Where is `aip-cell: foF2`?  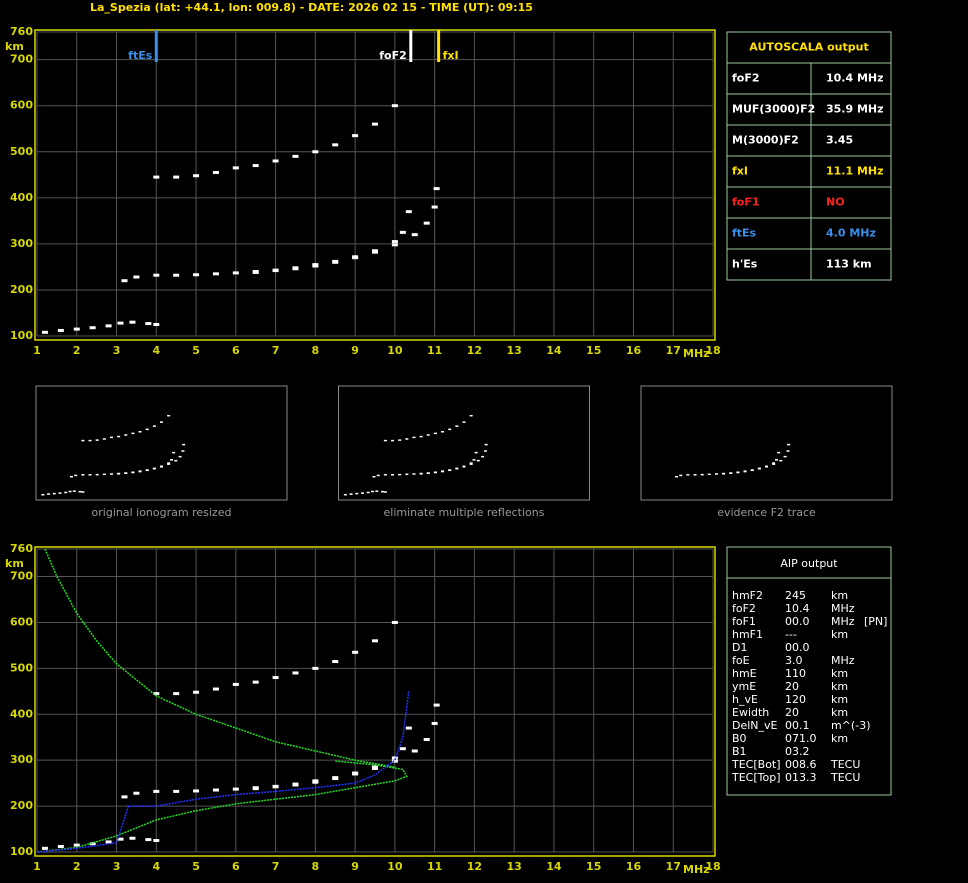
aip-cell: foF2 is located at coordinates (744, 608).